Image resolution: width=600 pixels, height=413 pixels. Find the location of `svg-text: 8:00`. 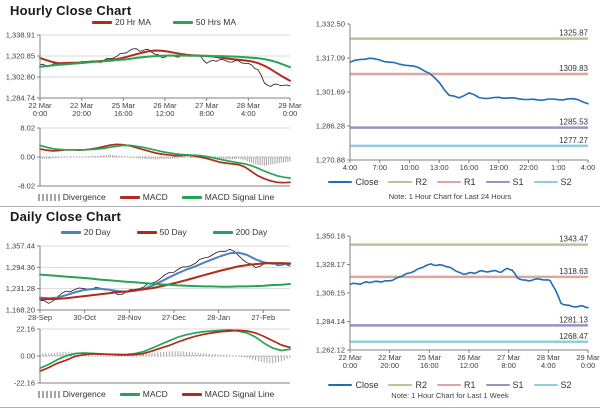

svg-text: 8:00 is located at coordinates (508, 365).